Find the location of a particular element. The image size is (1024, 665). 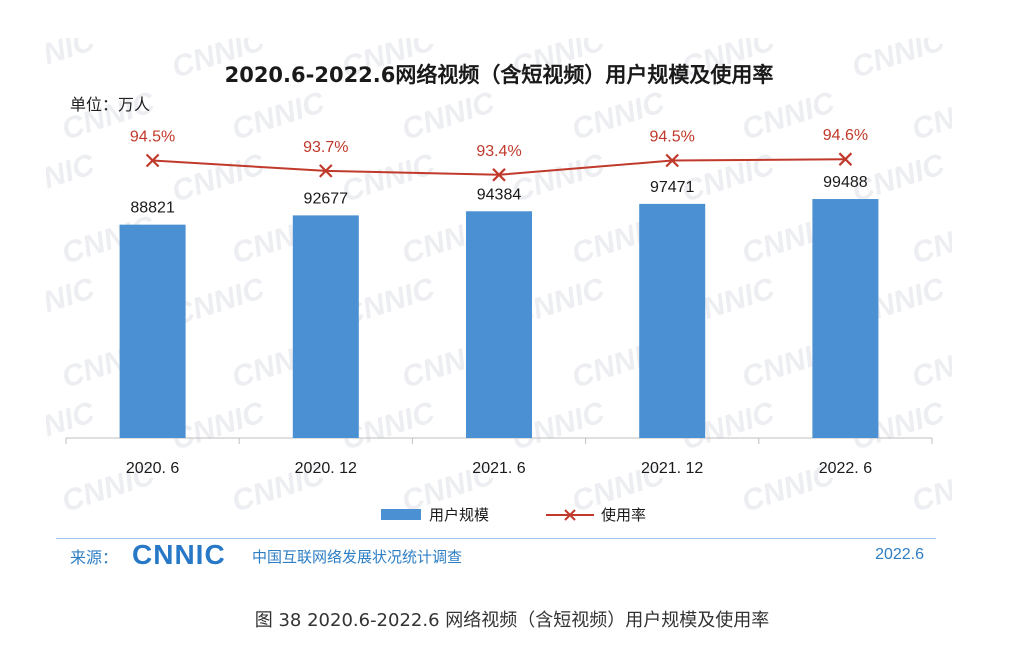

cnnic-logo: CNNIC is located at coordinates (179, 554).